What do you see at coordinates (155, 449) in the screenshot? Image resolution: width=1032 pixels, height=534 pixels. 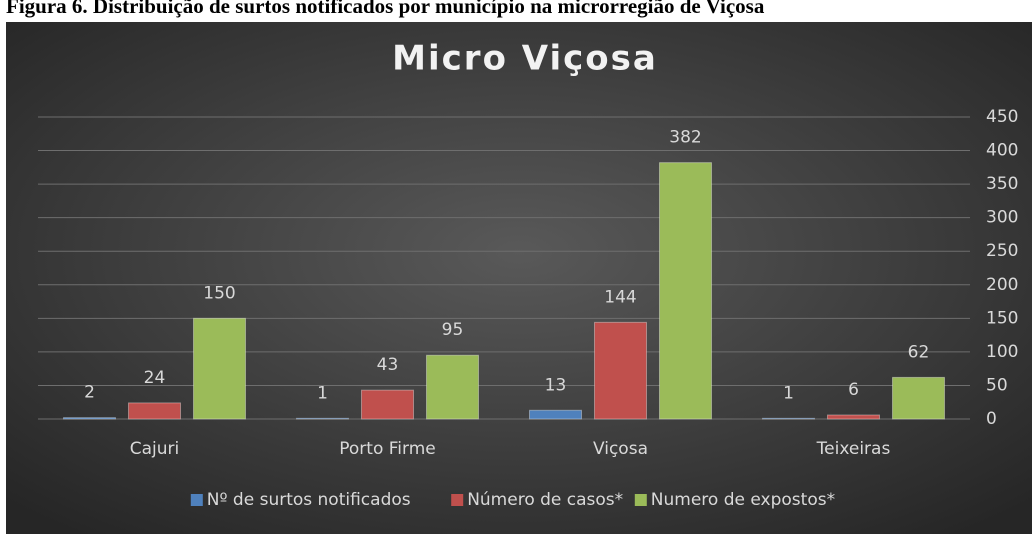 I see `x-tick-label: Cajuri` at bounding box center [155, 449].